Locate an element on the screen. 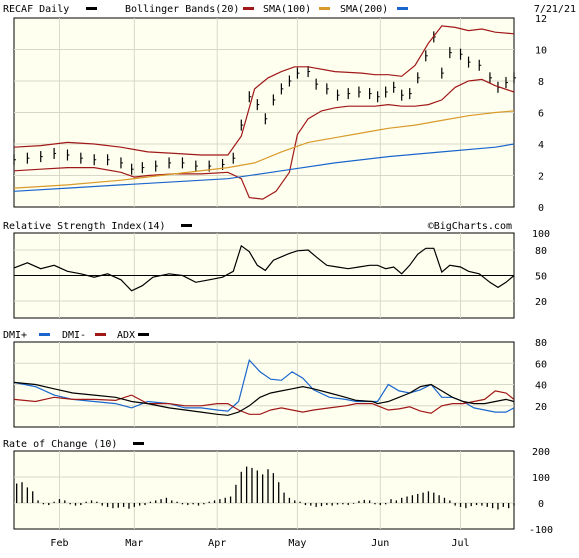 The height and width of the screenshot is (558, 579). price-y-tick-label: 6 is located at coordinates (541, 114).